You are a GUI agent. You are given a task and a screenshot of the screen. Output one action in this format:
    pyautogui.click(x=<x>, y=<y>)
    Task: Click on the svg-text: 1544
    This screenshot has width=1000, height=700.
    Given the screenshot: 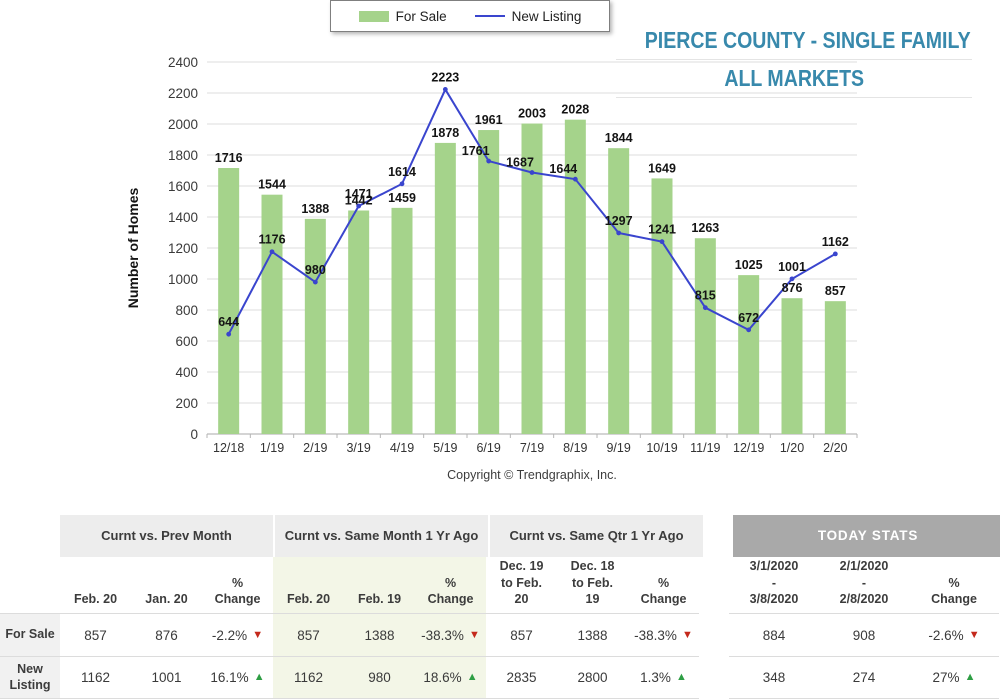 What is the action you would take?
    pyautogui.click(x=272, y=185)
    